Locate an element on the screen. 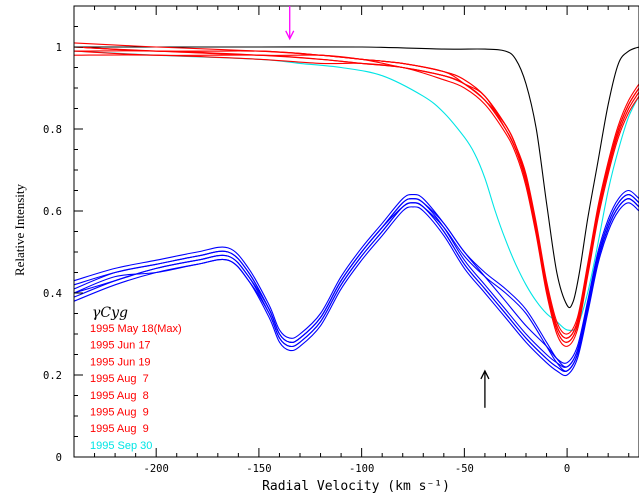 This screenshot has height=496, width=639. x-tick-label: 0 is located at coordinates (567, 469).